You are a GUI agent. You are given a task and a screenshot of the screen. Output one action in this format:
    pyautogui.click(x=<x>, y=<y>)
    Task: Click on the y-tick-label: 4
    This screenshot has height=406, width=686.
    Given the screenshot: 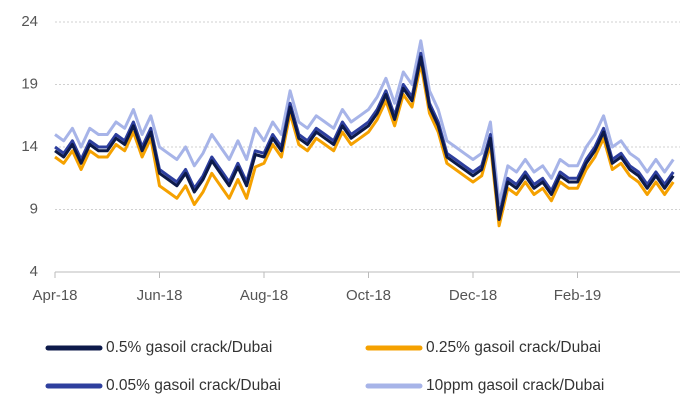 What is the action you would take?
    pyautogui.click(x=34, y=271)
    